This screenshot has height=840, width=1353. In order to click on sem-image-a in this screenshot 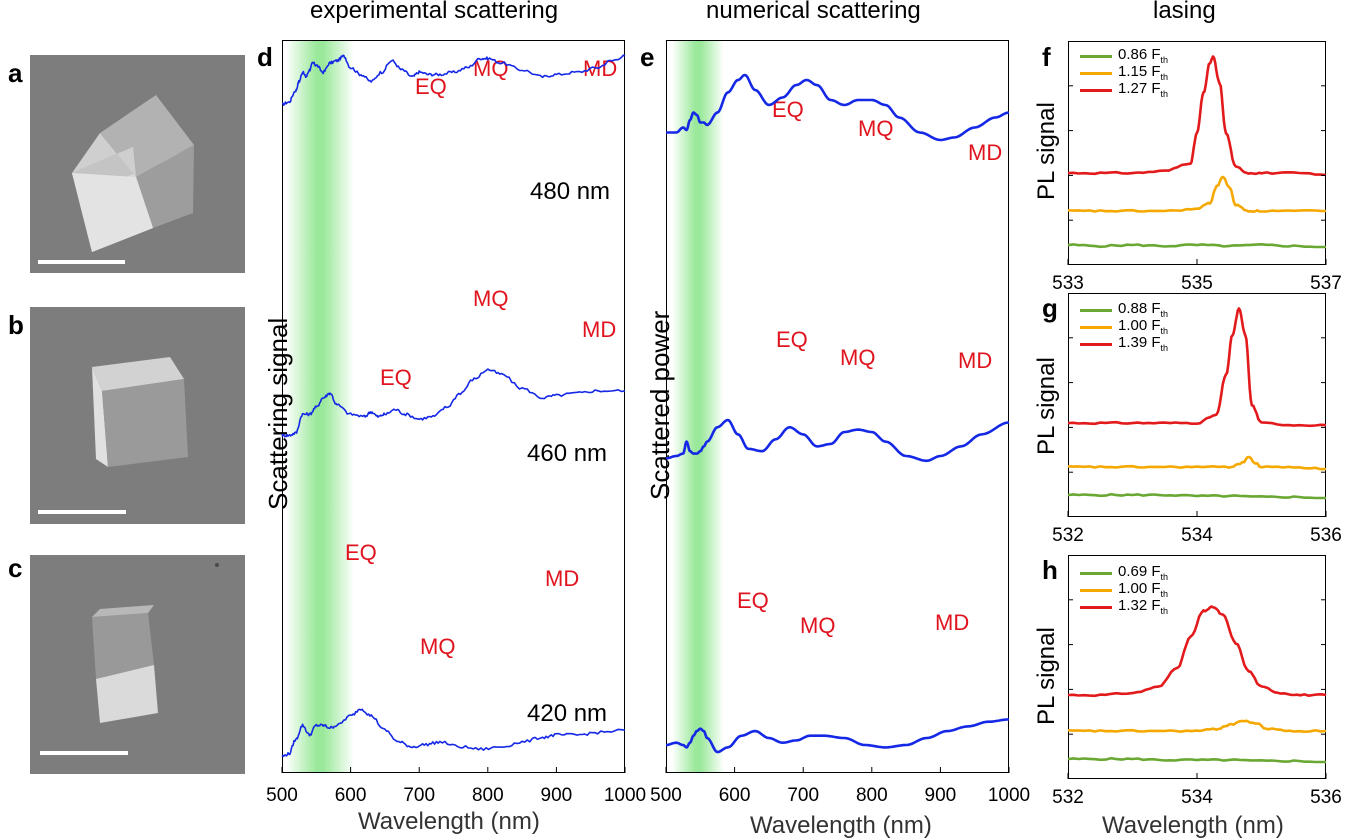, I will do `click(137, 164)`.